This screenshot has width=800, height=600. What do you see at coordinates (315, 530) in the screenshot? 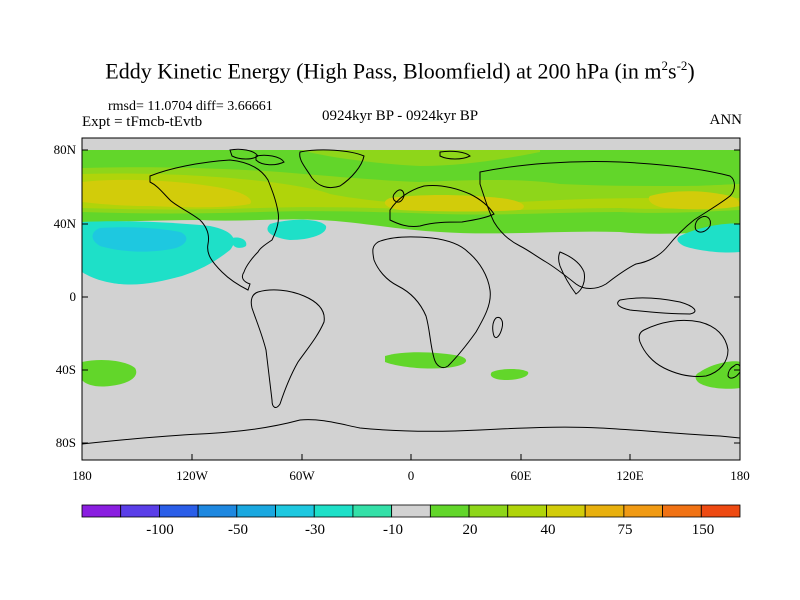
I see `colorbar-label: -30` at bounding box center [315, 530].